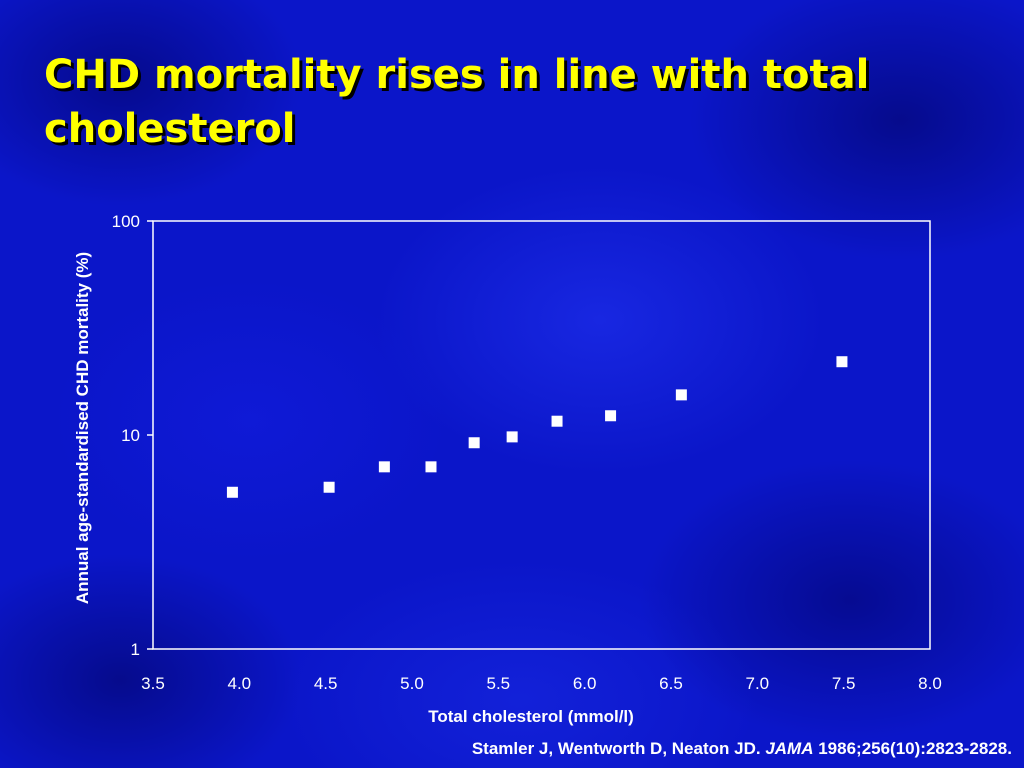  What do you see at coordinates (126, 221) in the screenshot?
I see `y-tick-label: 100` at bounding box center [126, 221].